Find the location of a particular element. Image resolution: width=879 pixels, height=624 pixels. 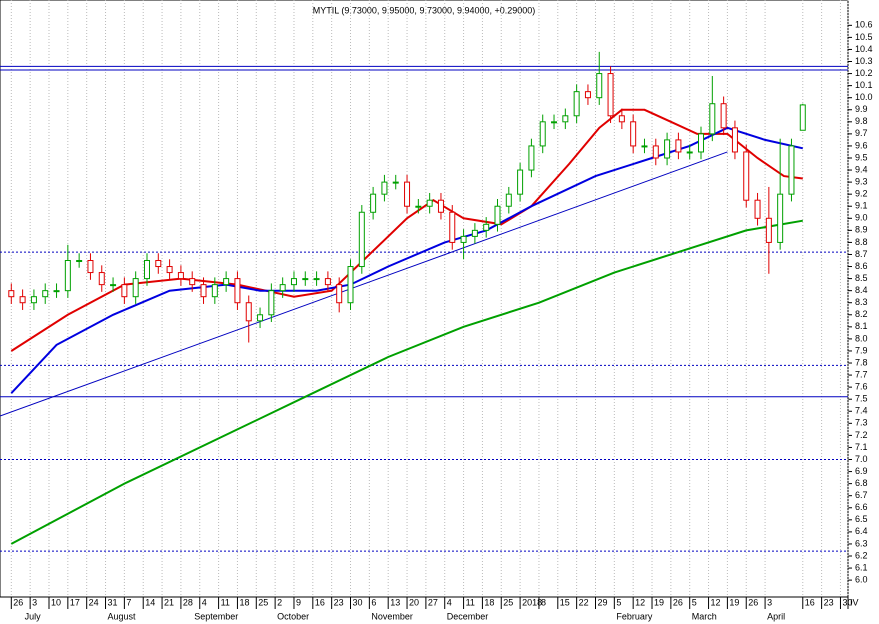

y-tick-label: 6.6 is located at coordinates (861, 507).